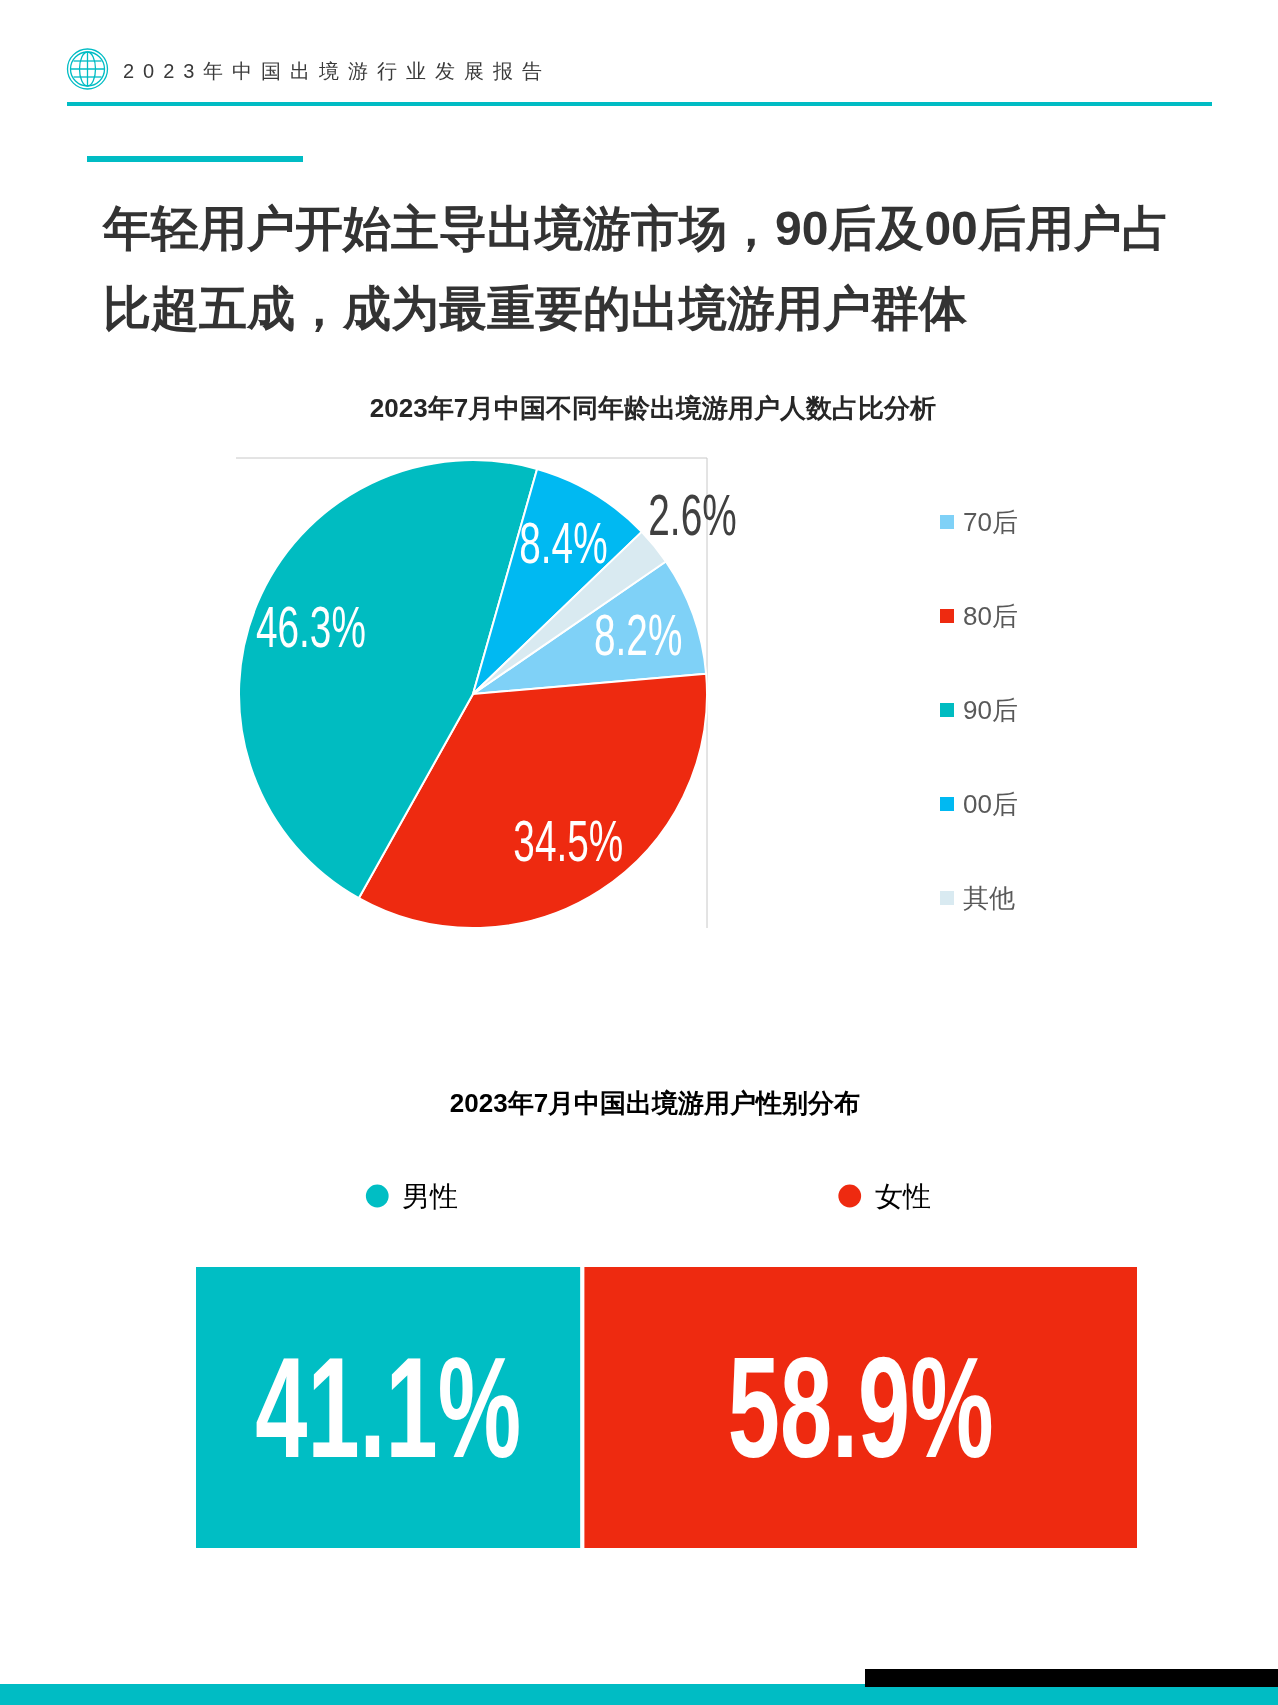 Image resolution: width=1278 pixels, height=1705 pixels. I want to click on legend-label: 00后, so click(990, 804).